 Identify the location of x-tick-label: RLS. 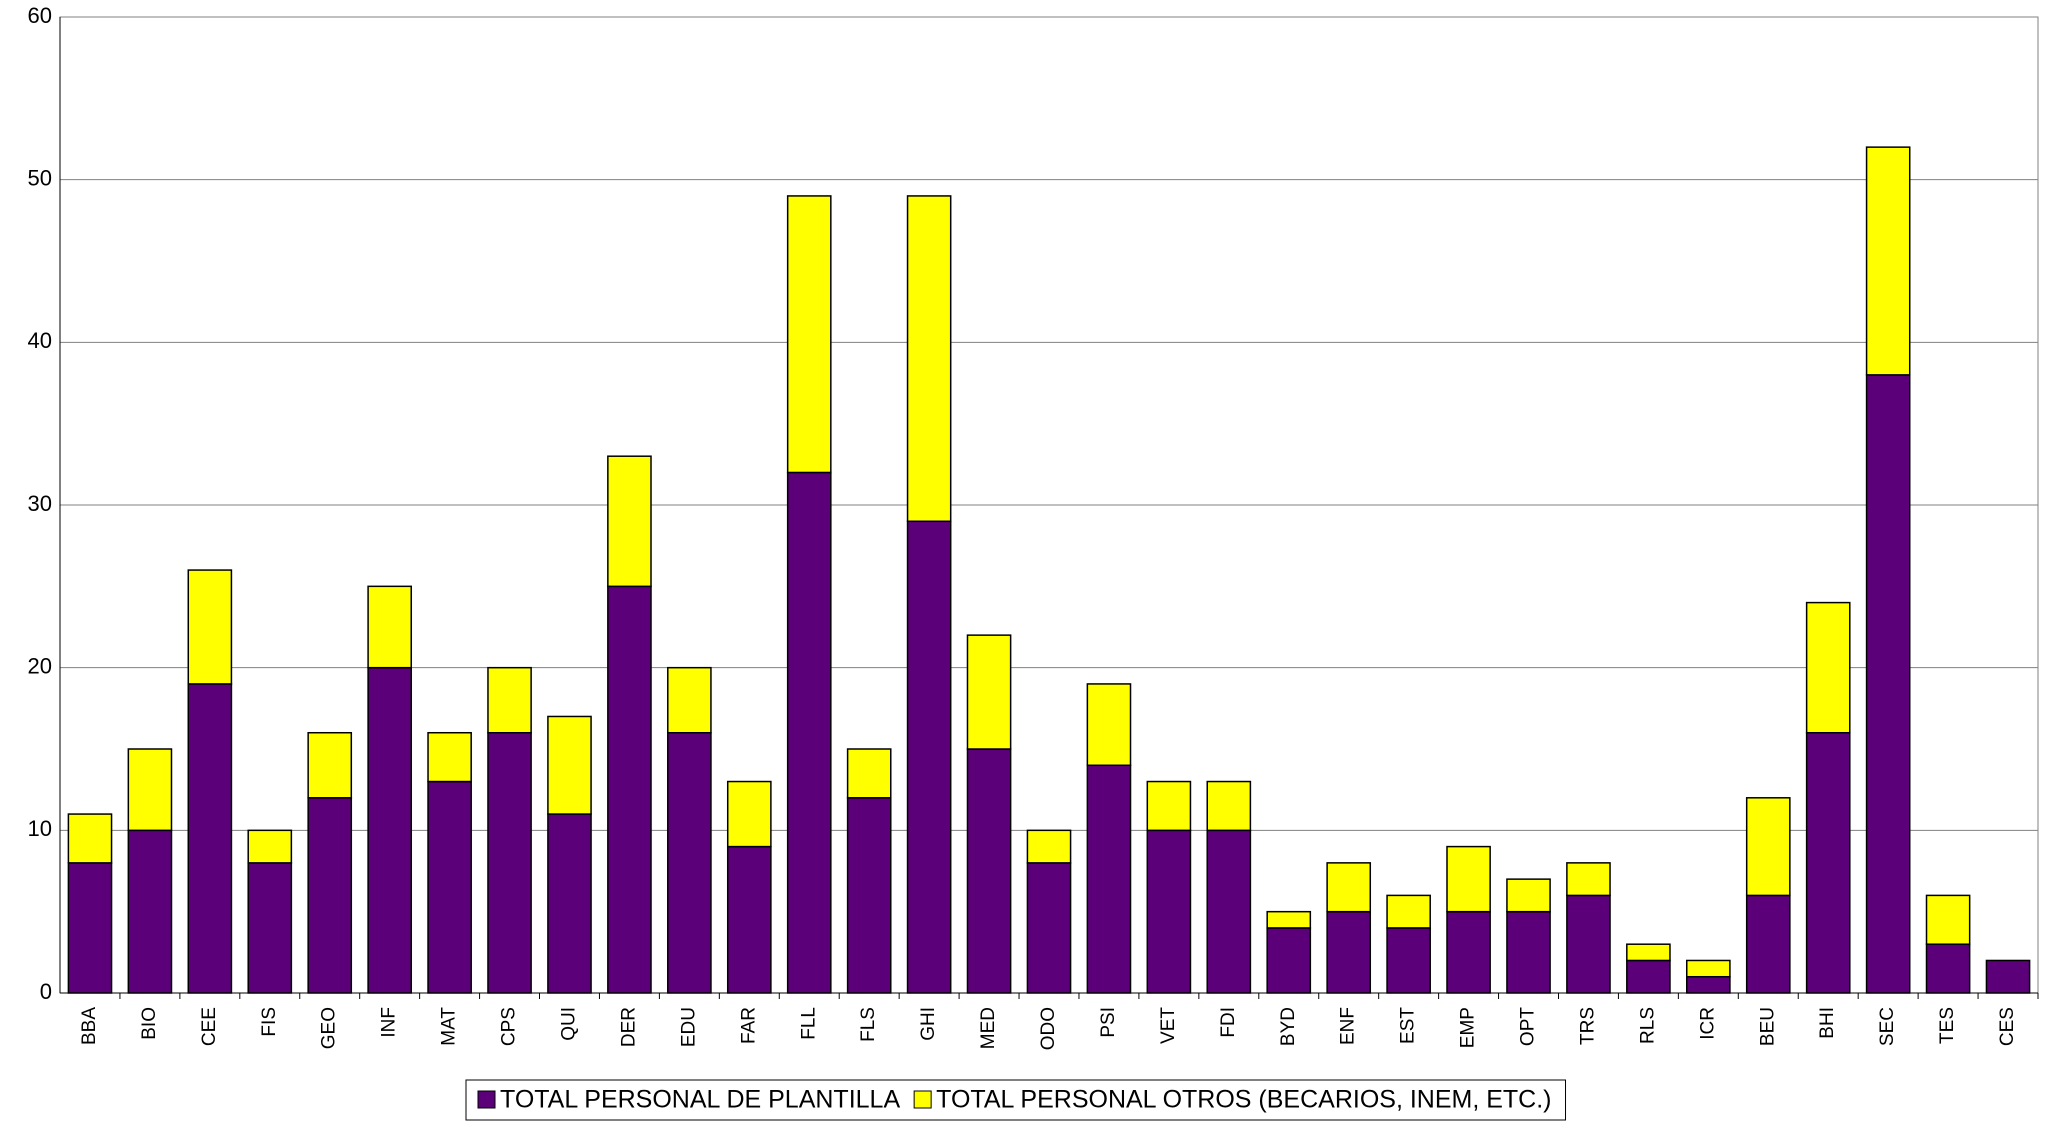
(1647, 1025).